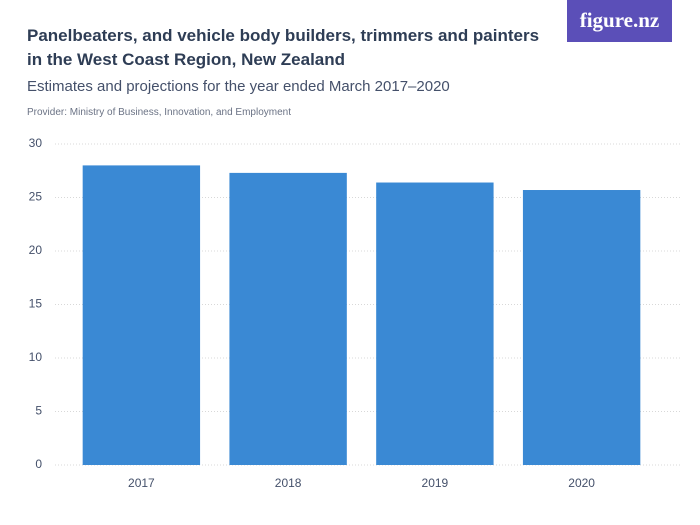 This screenshot has height=525, width=700. Describe the element at coordinates (435, 483) in the screenshot. I see `x-tick-label: 2019` at that location.